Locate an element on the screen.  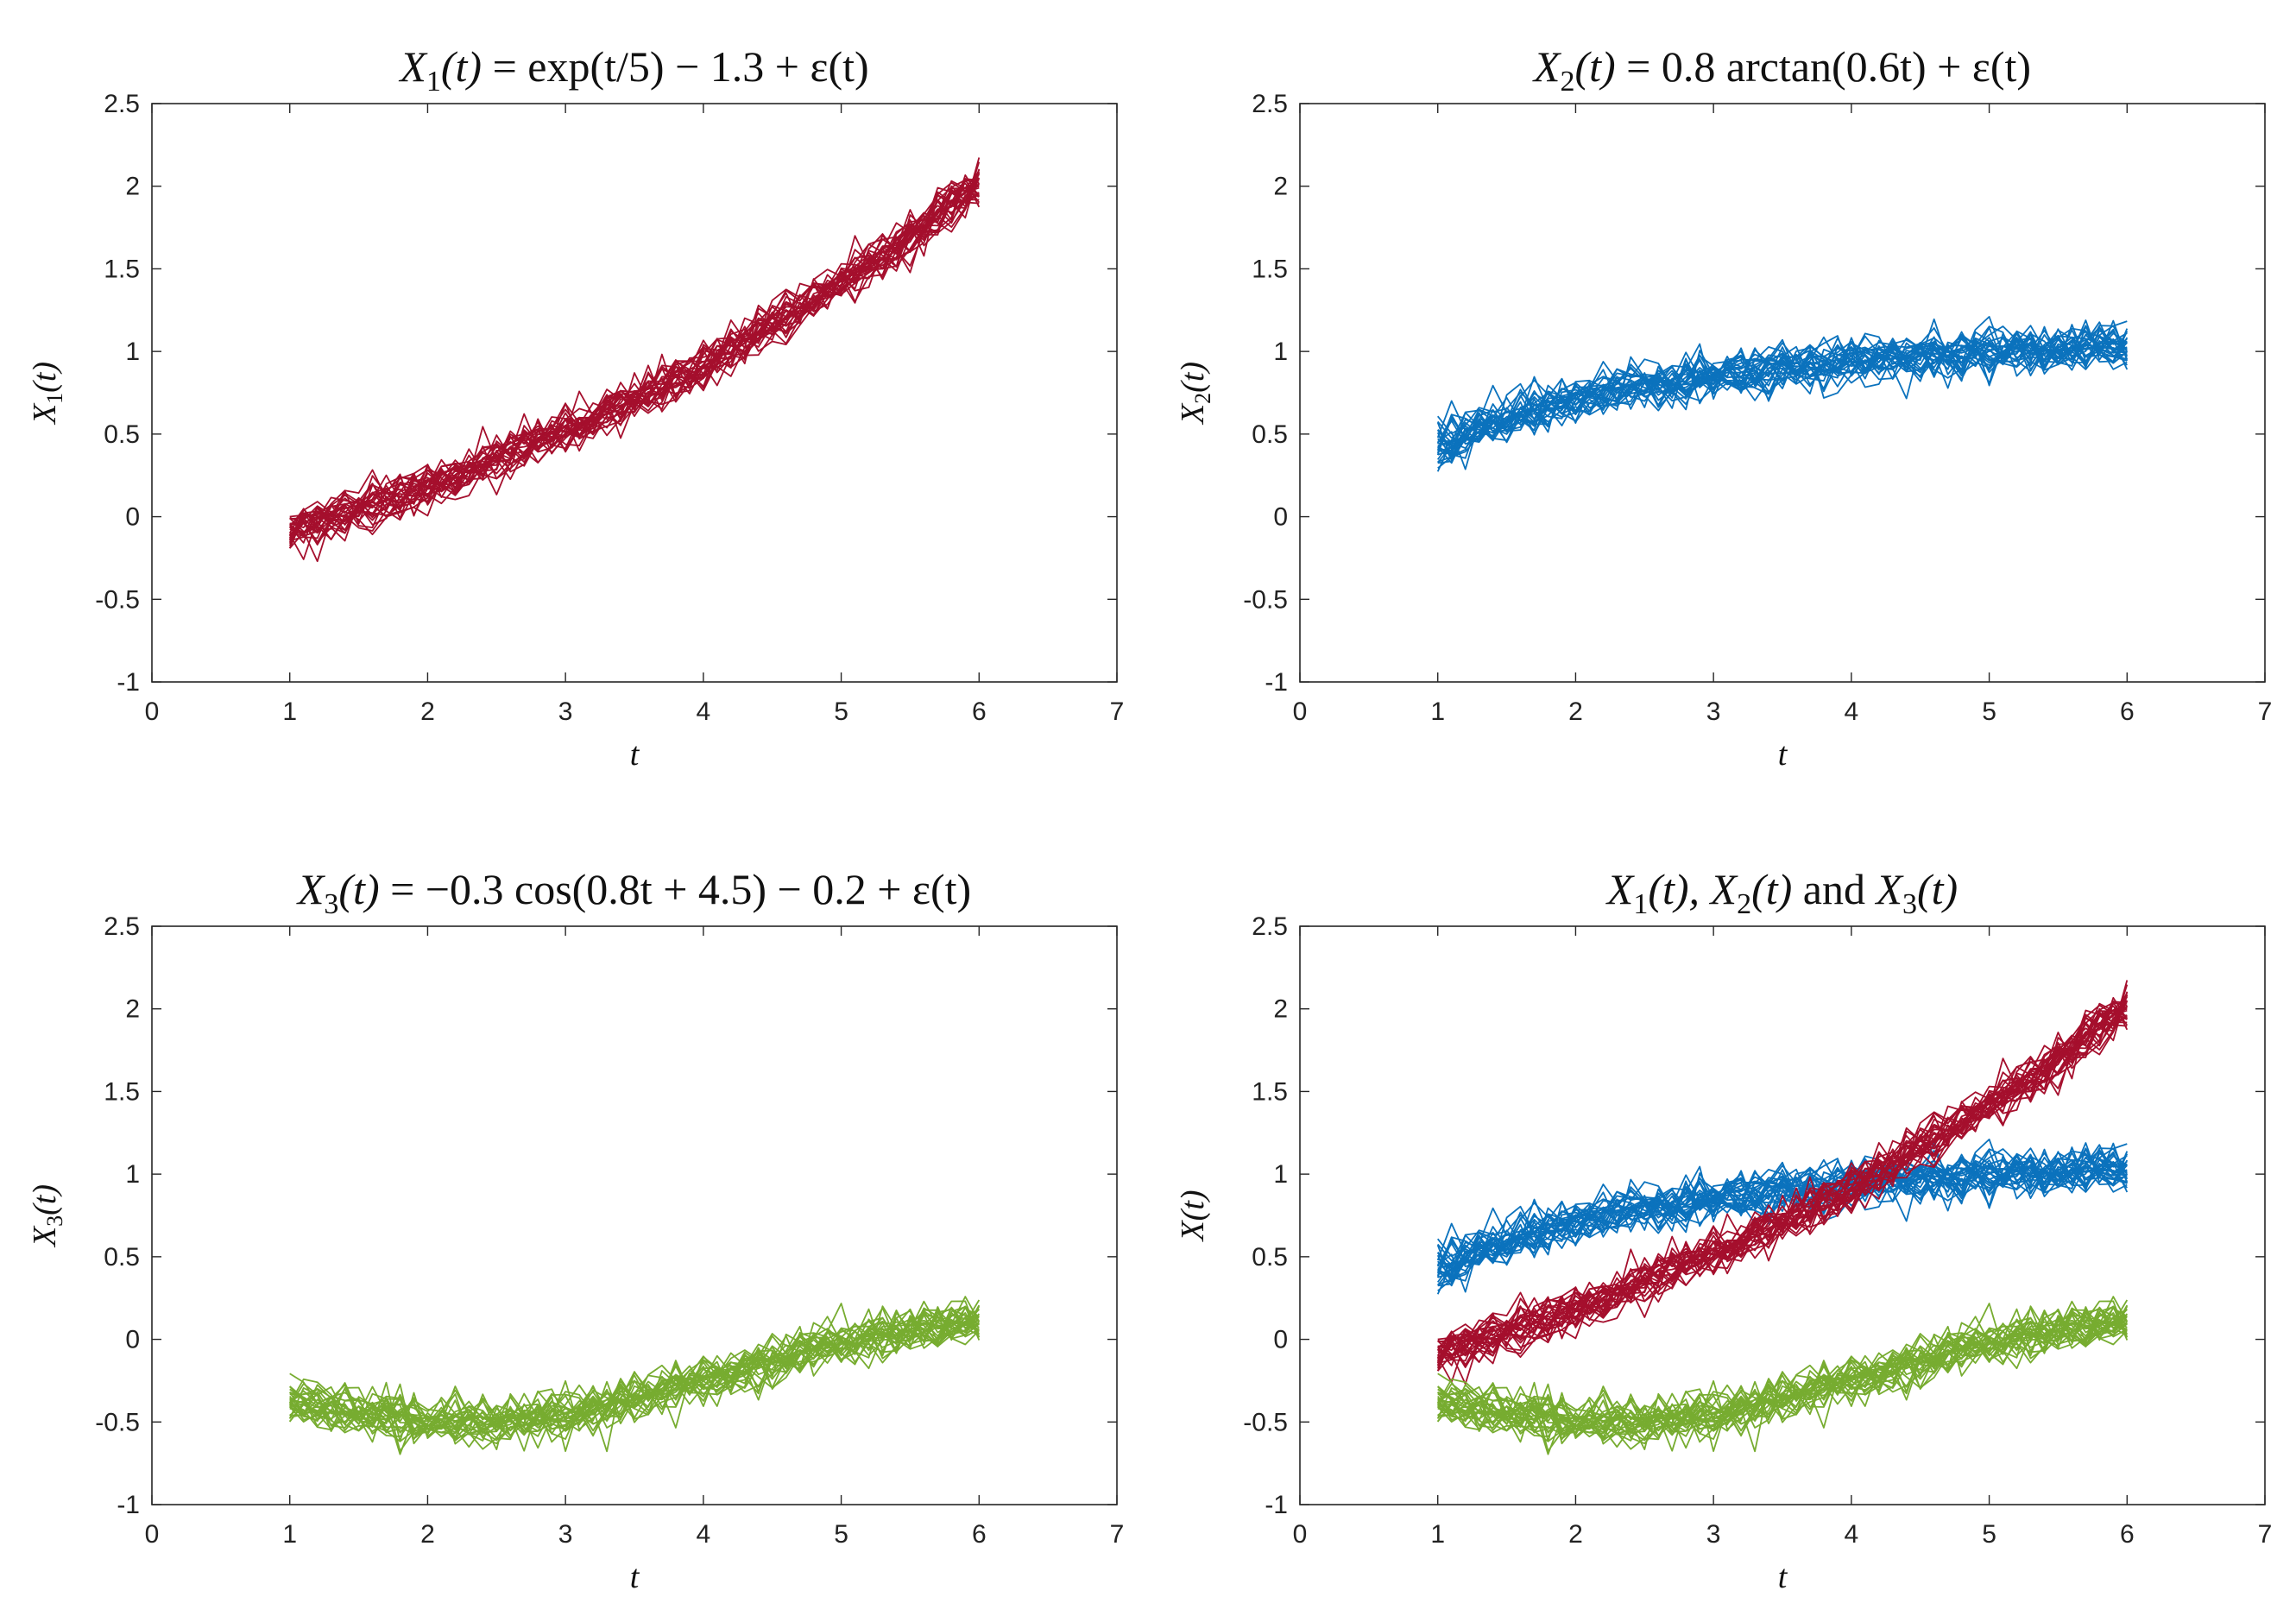
y-axis-label: X2​(t) is located at coordinates (1195, 394).